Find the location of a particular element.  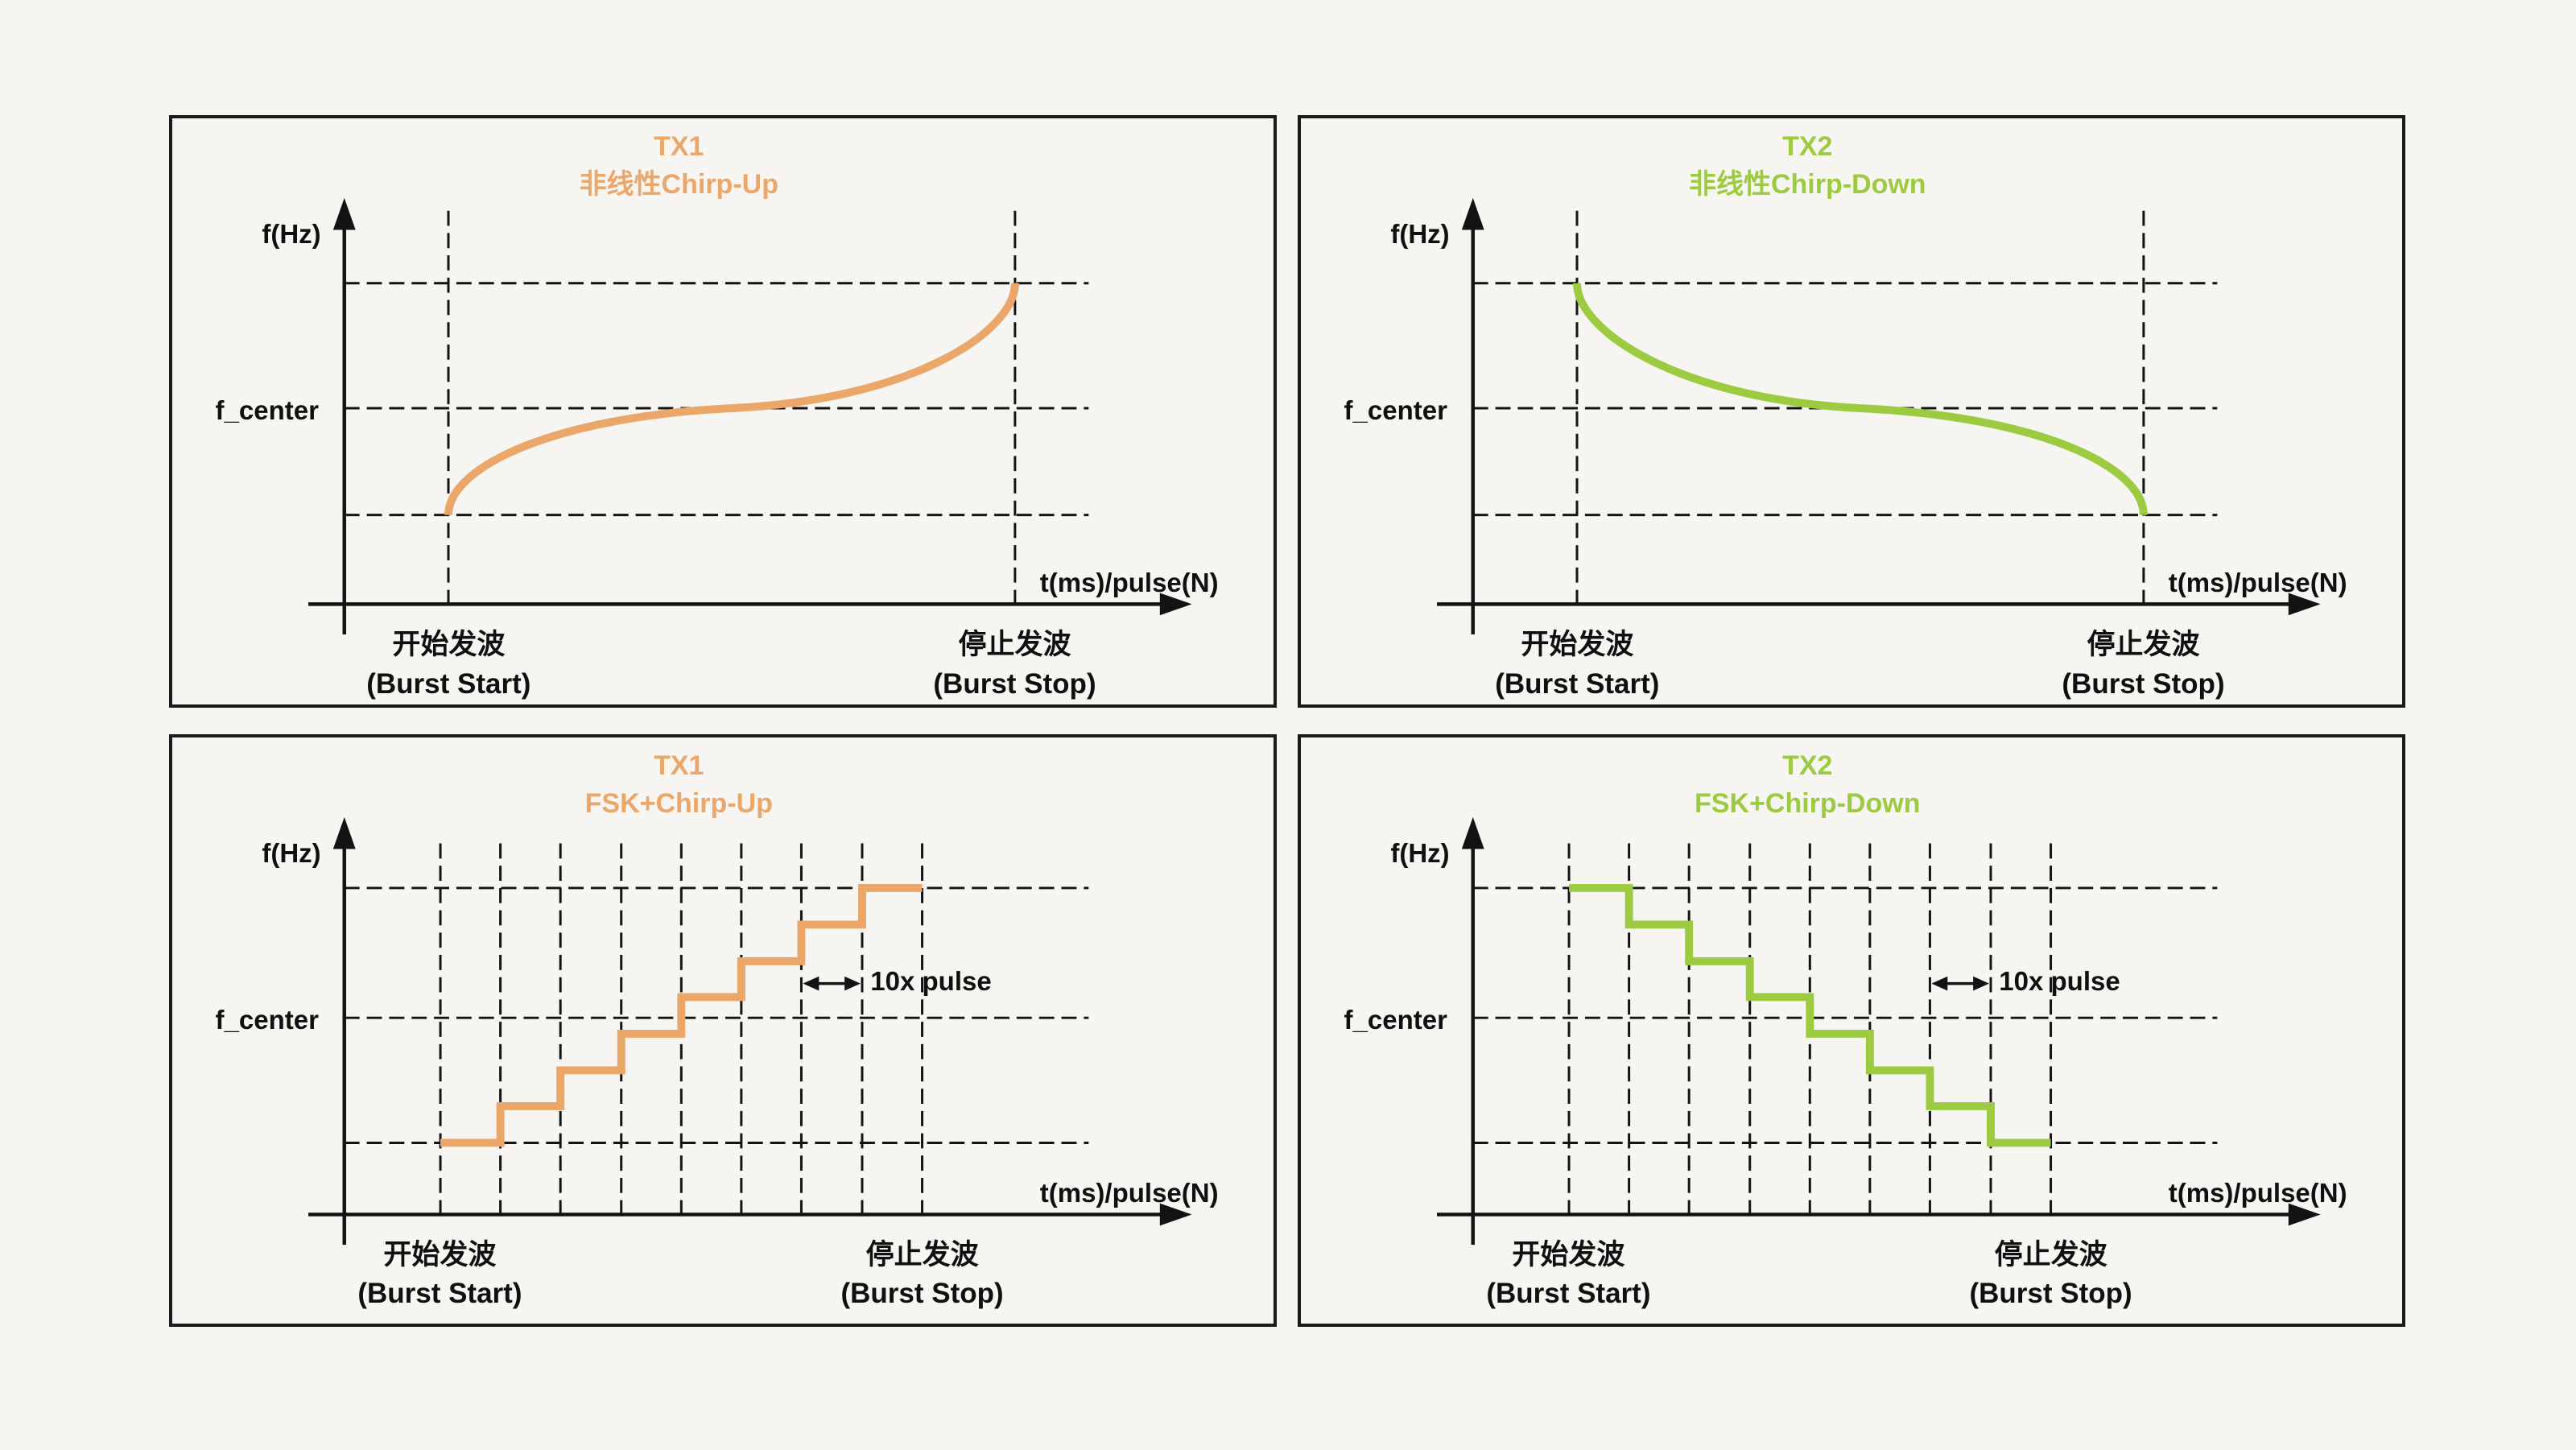

tx2-chirp-down-plot is located at coordinates (1879, 415).